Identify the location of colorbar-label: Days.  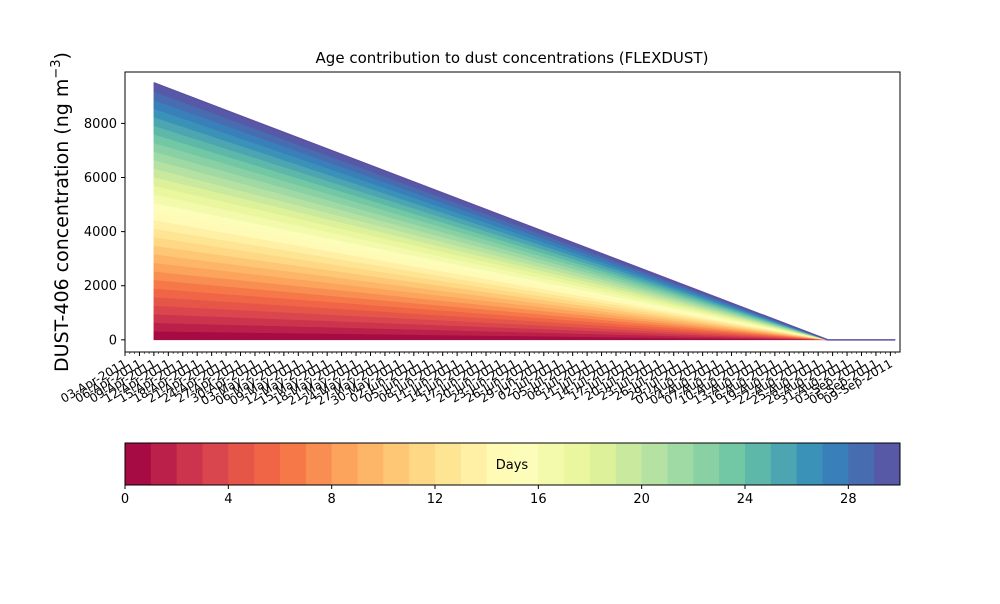
(512, 465).